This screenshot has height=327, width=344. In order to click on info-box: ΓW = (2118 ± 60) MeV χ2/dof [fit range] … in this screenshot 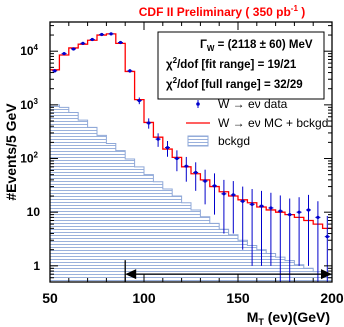, I will do `click(241, 65)`.